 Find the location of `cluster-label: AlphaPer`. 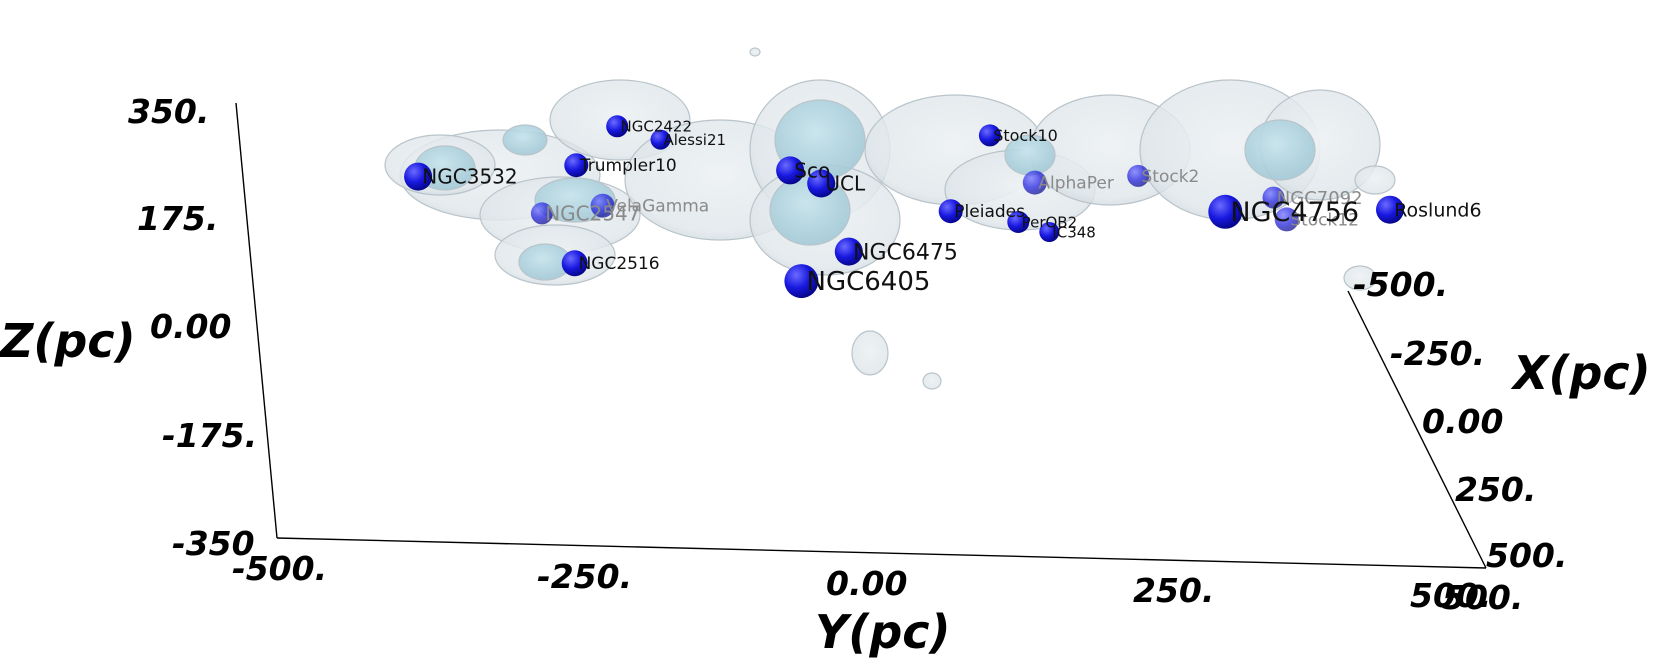

cluster-label: AlphaPer is located at coordinates (1075, 184).